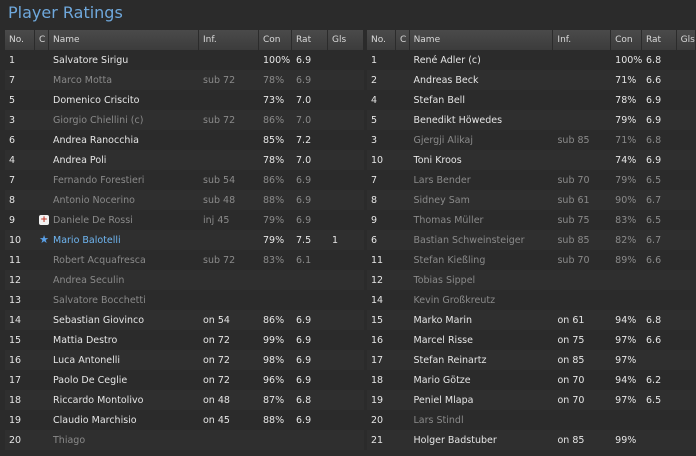 The height and width of the screenshot is (456, 696). I want to click on table-row: 7 Marco Motta sub 72 78% 6.9, so click(184, 80).